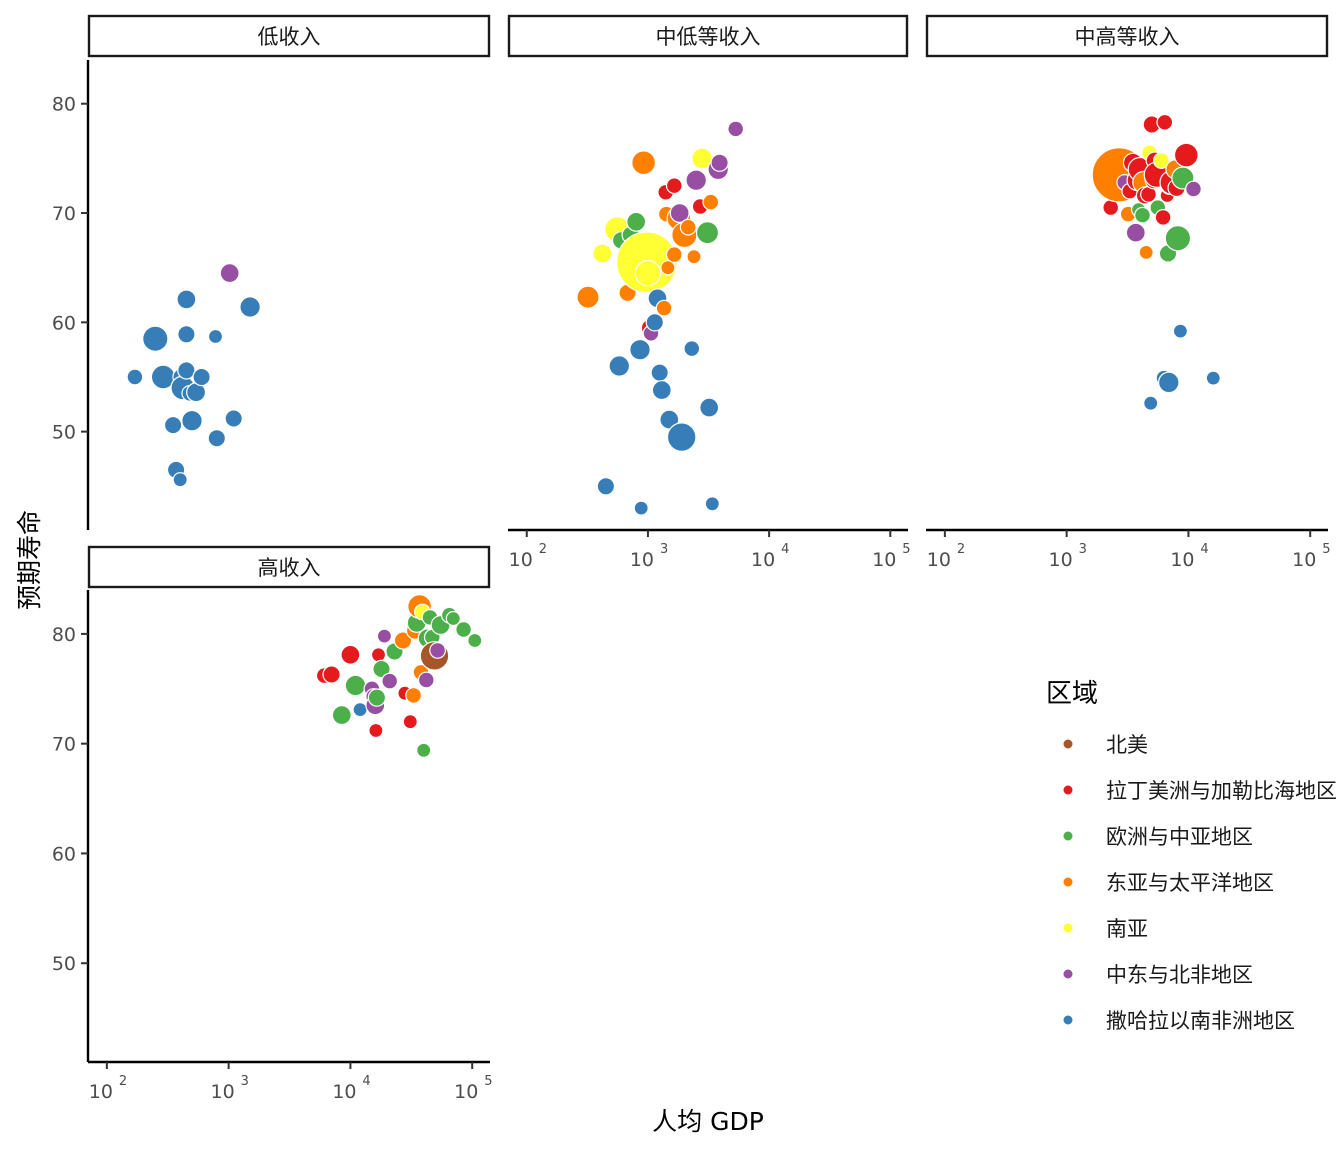 This screenshot has width=1344, height=1152. I want to click on facet-strip-label: 高收入, so click(289, 568).